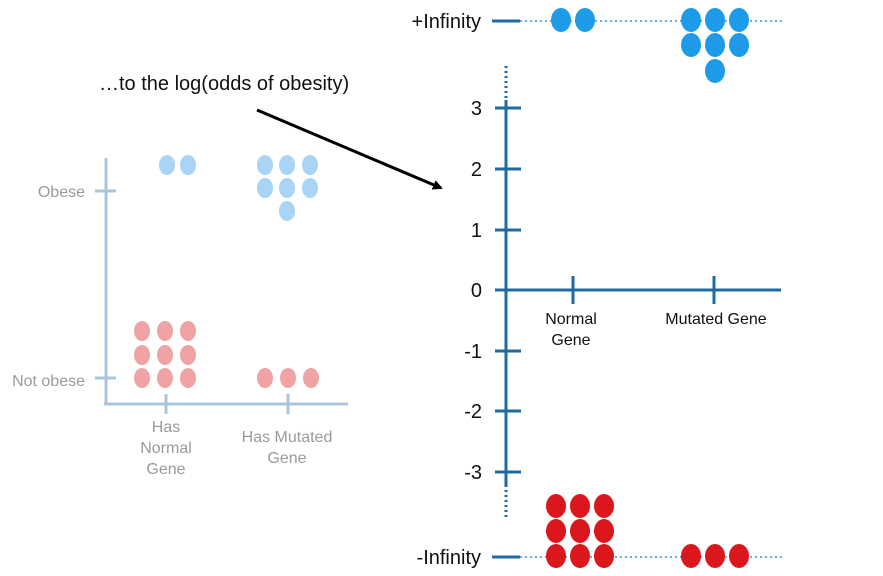  Describe the element at coordinates (476, 109) in the screenshot. I see `right-y-tick-label: 3` at that location.